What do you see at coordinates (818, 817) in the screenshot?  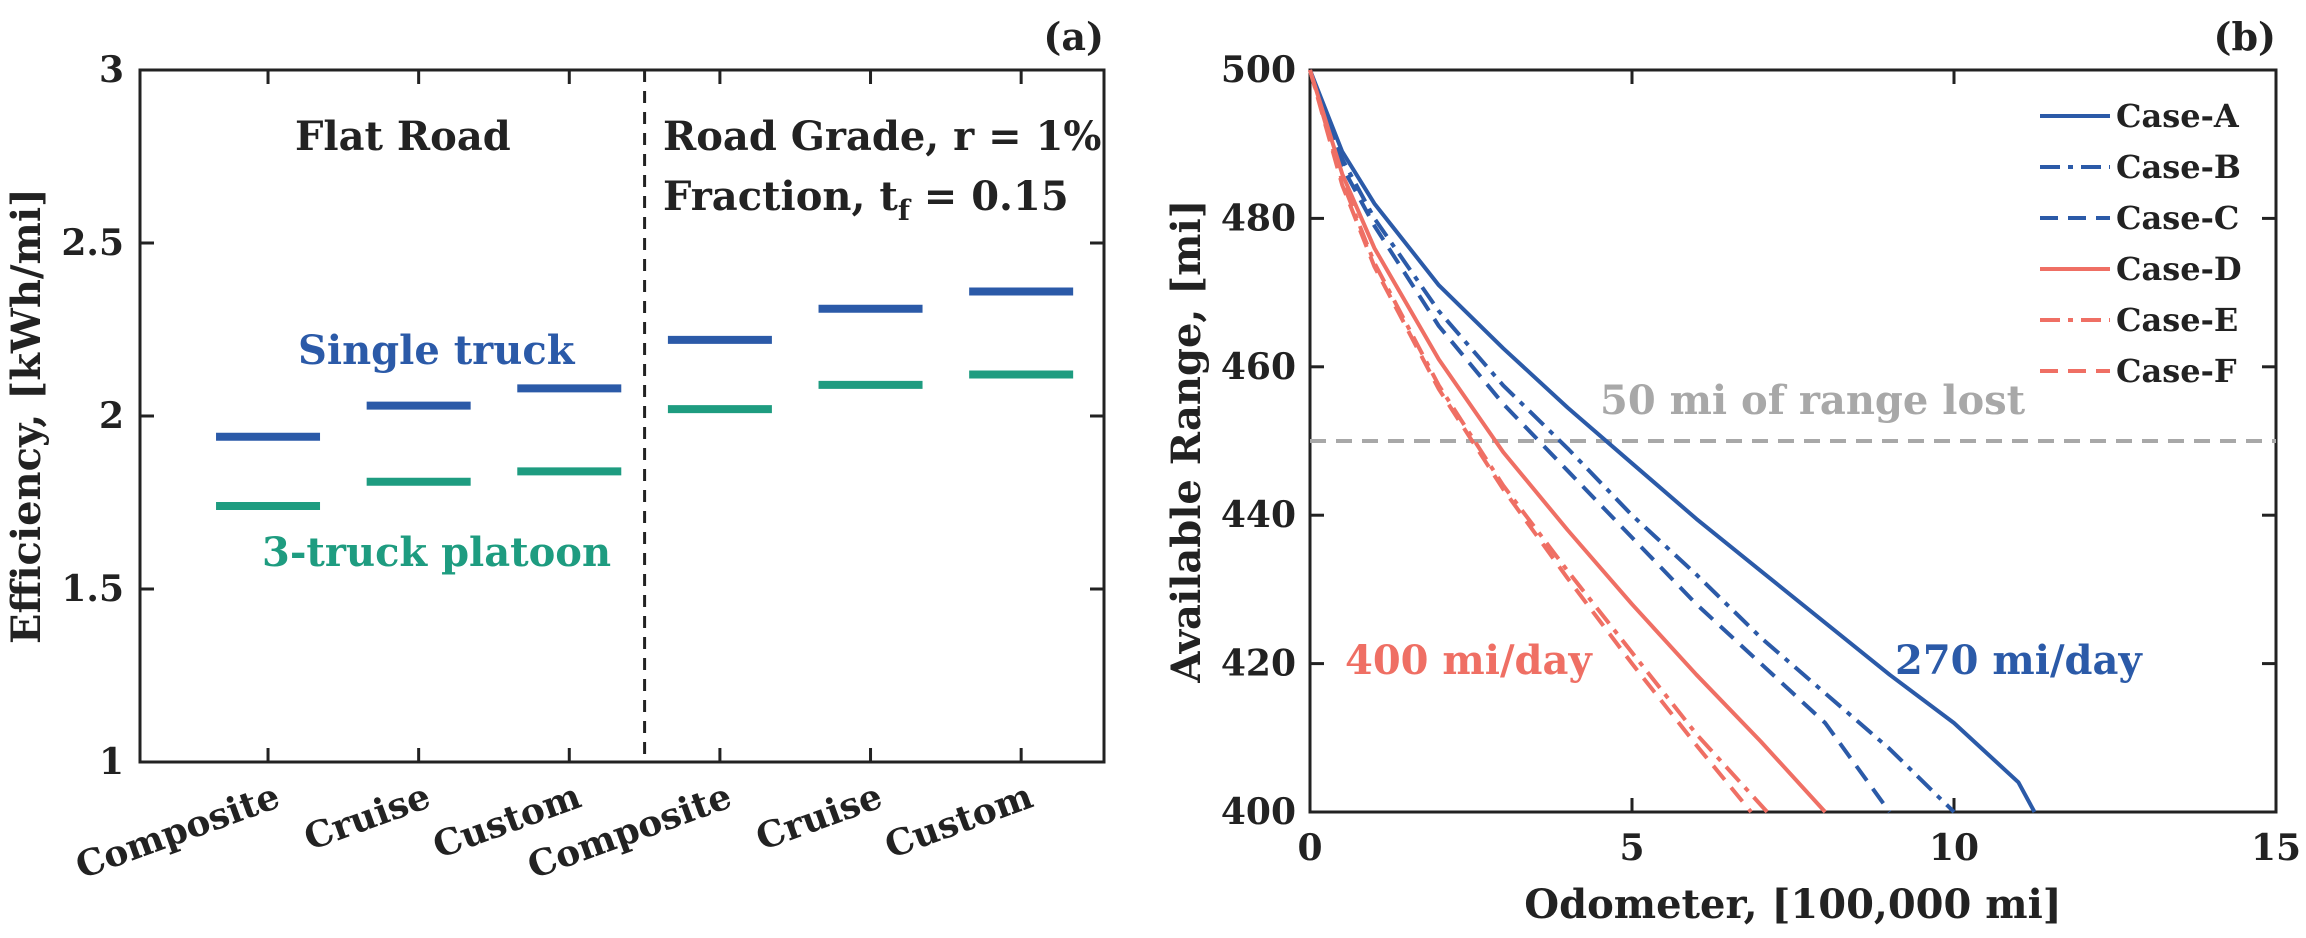 I see `x-tick-label-4: Cruise` at bounding box center [818, 817].